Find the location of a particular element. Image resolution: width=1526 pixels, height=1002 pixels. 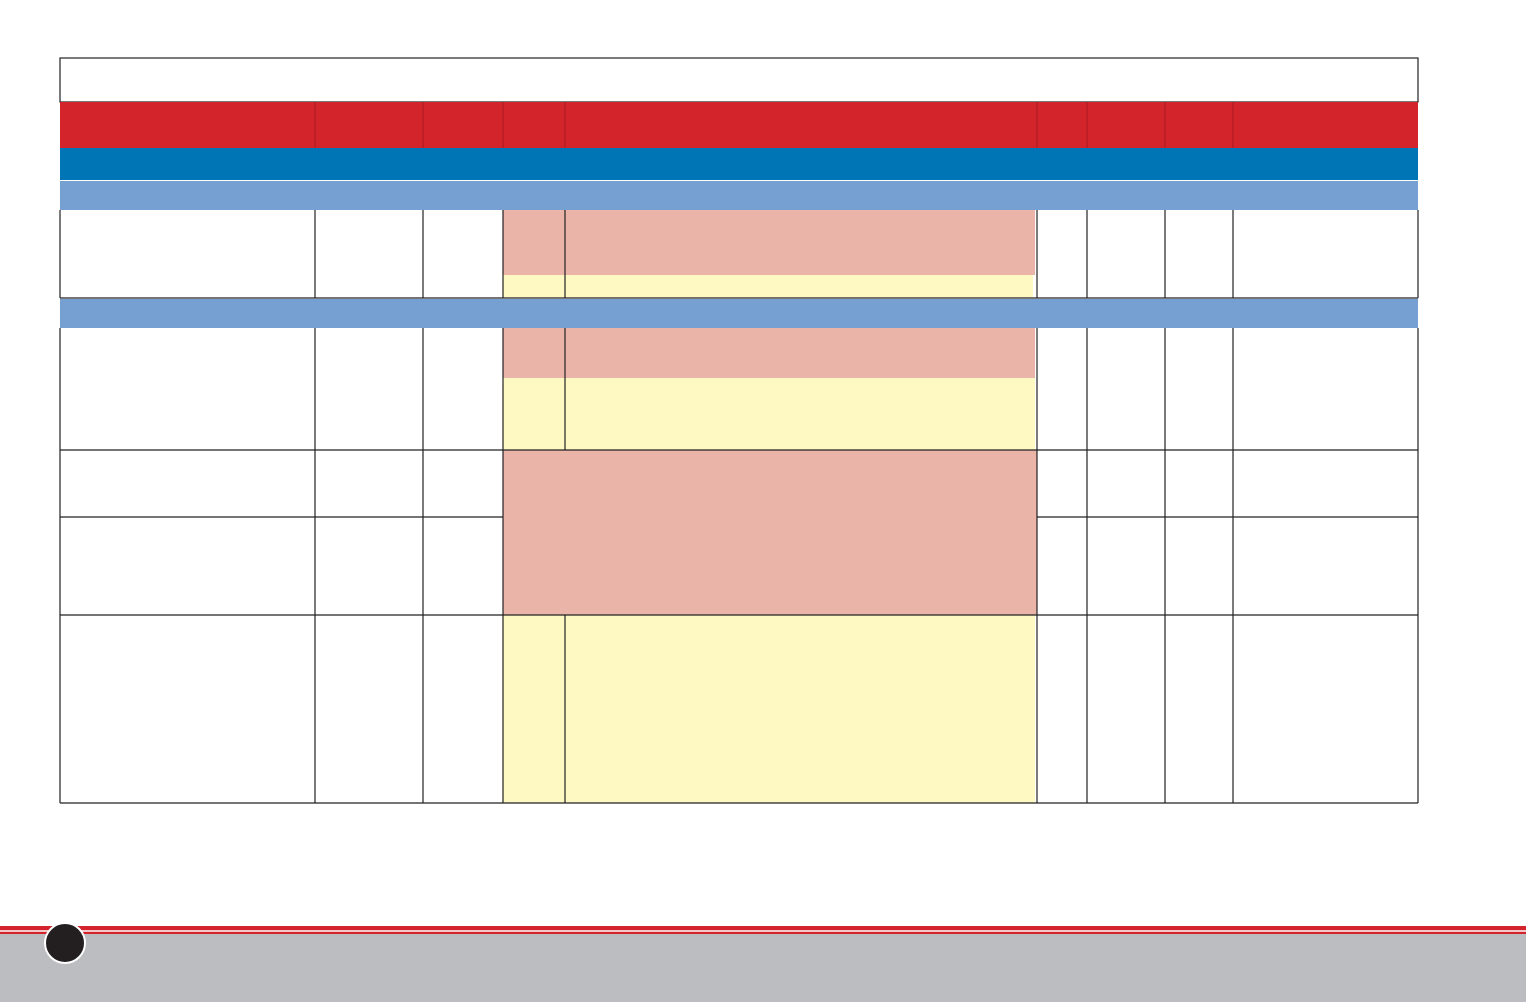

section-band is located at coordinates (739, 164).